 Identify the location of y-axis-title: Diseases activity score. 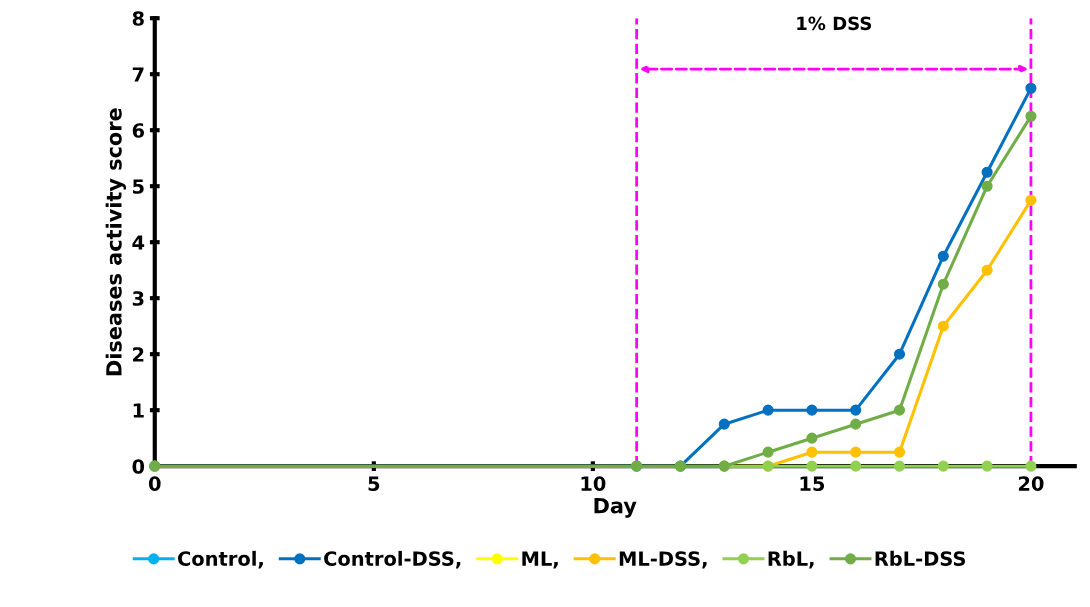
(115, 242).